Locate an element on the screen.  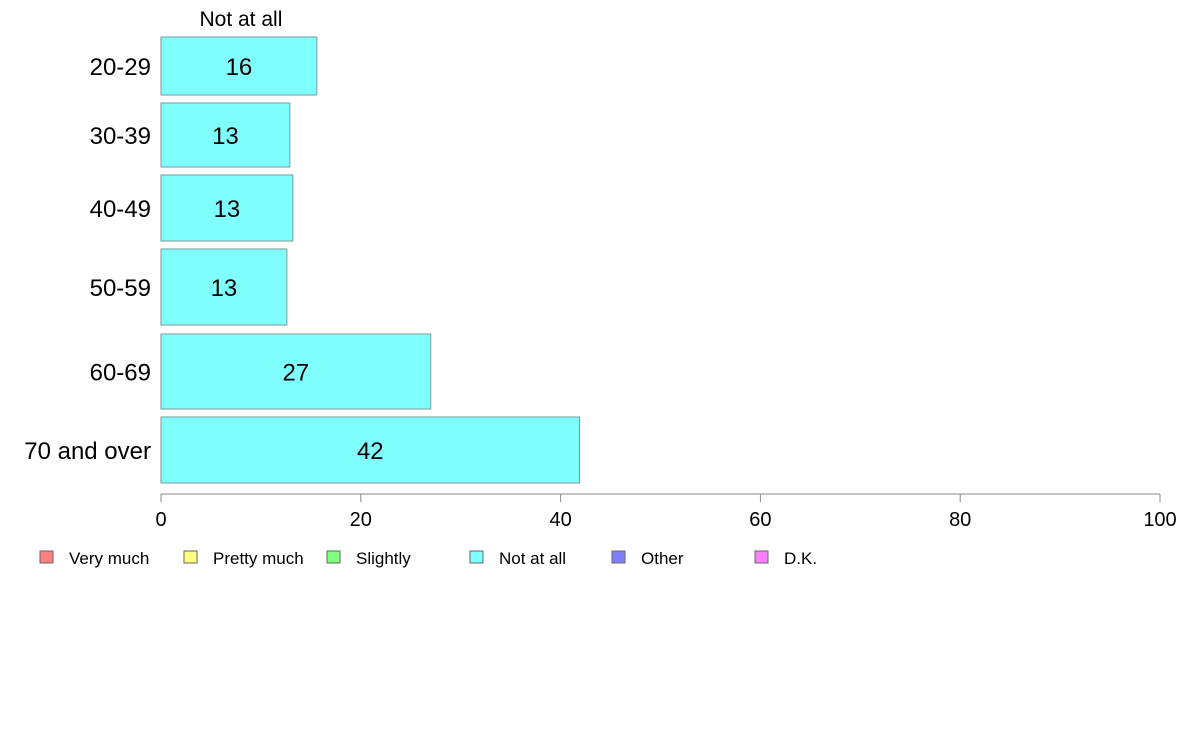
category-label: 20-29 is located at coordinates (120, 67).